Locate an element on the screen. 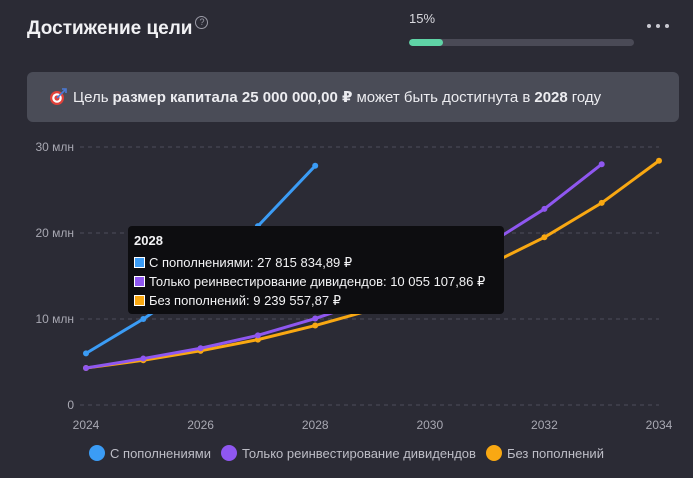 This screenshot has width=693, height=478. banner-text-before: Цель is located at coordinates (91, 97).